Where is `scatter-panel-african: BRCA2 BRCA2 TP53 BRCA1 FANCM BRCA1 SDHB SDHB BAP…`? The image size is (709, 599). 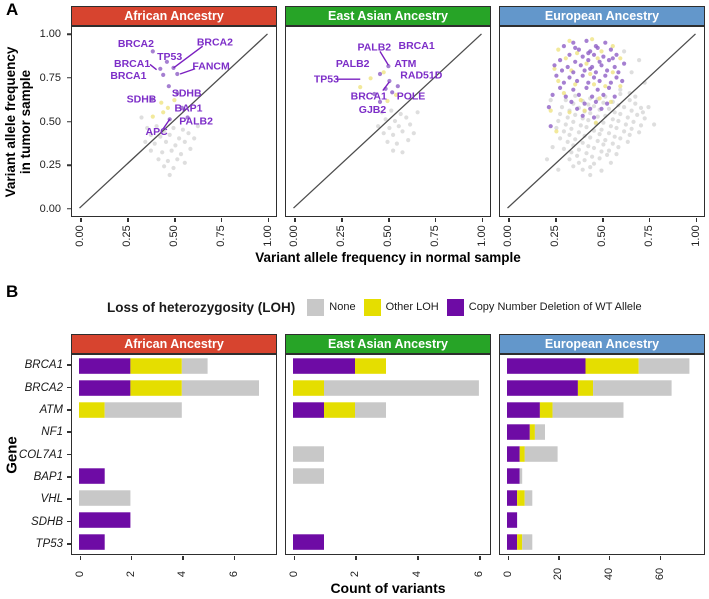
scatter-panel-african: BRCA2 BRCA2 TP53 BRCA1 FANCM BRCA1 SDHB SDHB BAP… is located at coordinates (174, 121).